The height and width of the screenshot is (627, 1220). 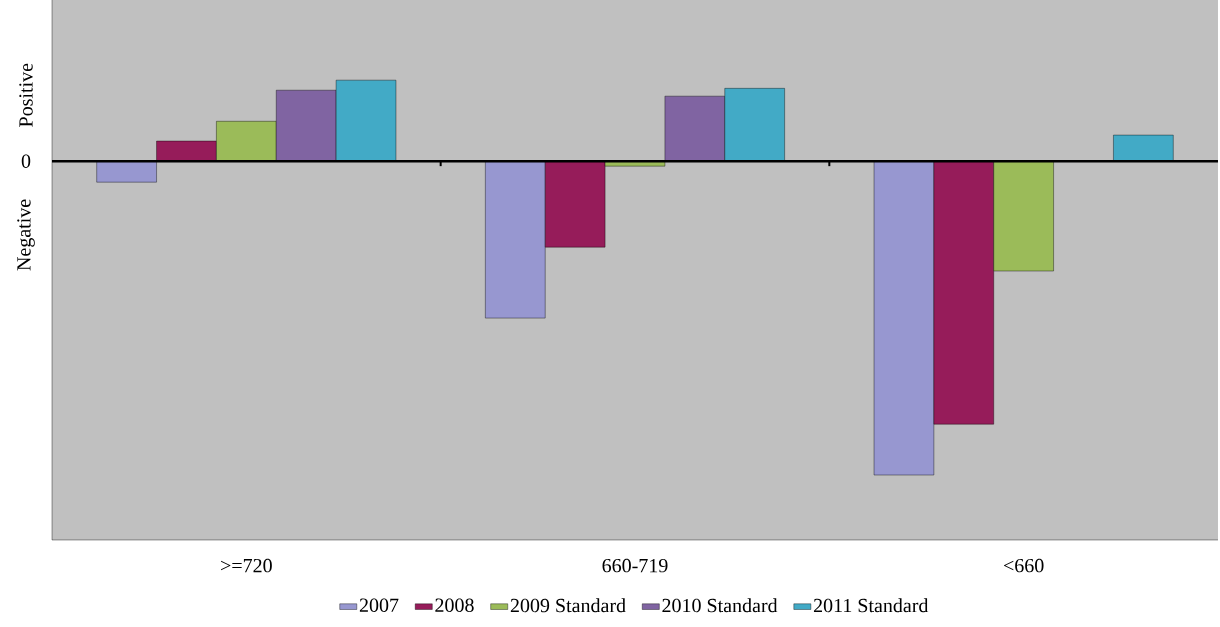 I want to click on x-tick-label: <660, so click(x=1024, y=565).